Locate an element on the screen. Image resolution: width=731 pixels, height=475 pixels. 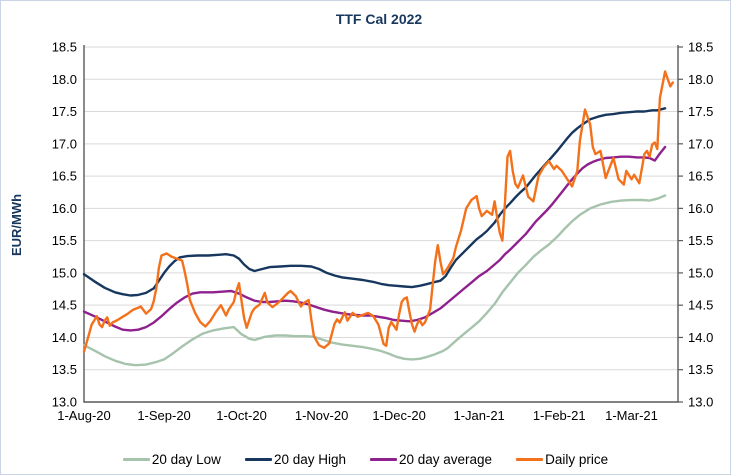
y-tick-label-left: 15.0 is located at coordinates (64, 272).